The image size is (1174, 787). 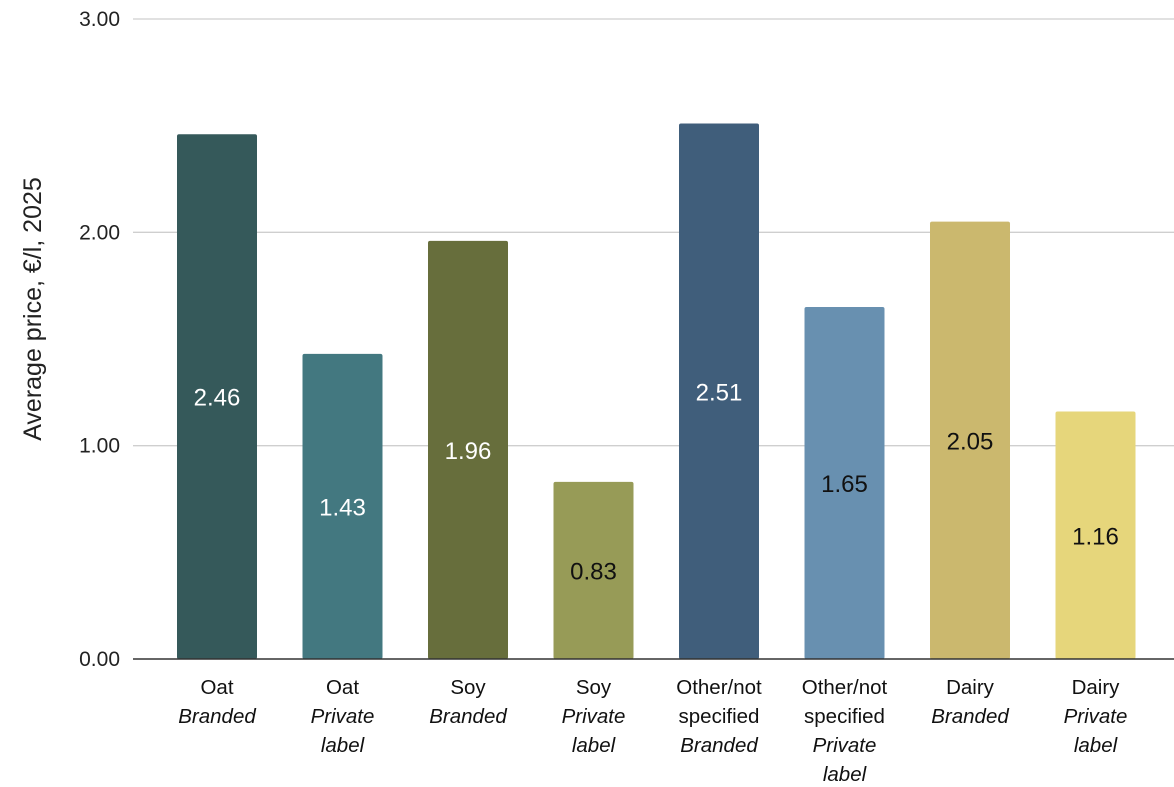 What do you see at coordinates (99, 232) in the screenshot?
I see `y-tick-label: 2.00` at bounding box center [99, 232].